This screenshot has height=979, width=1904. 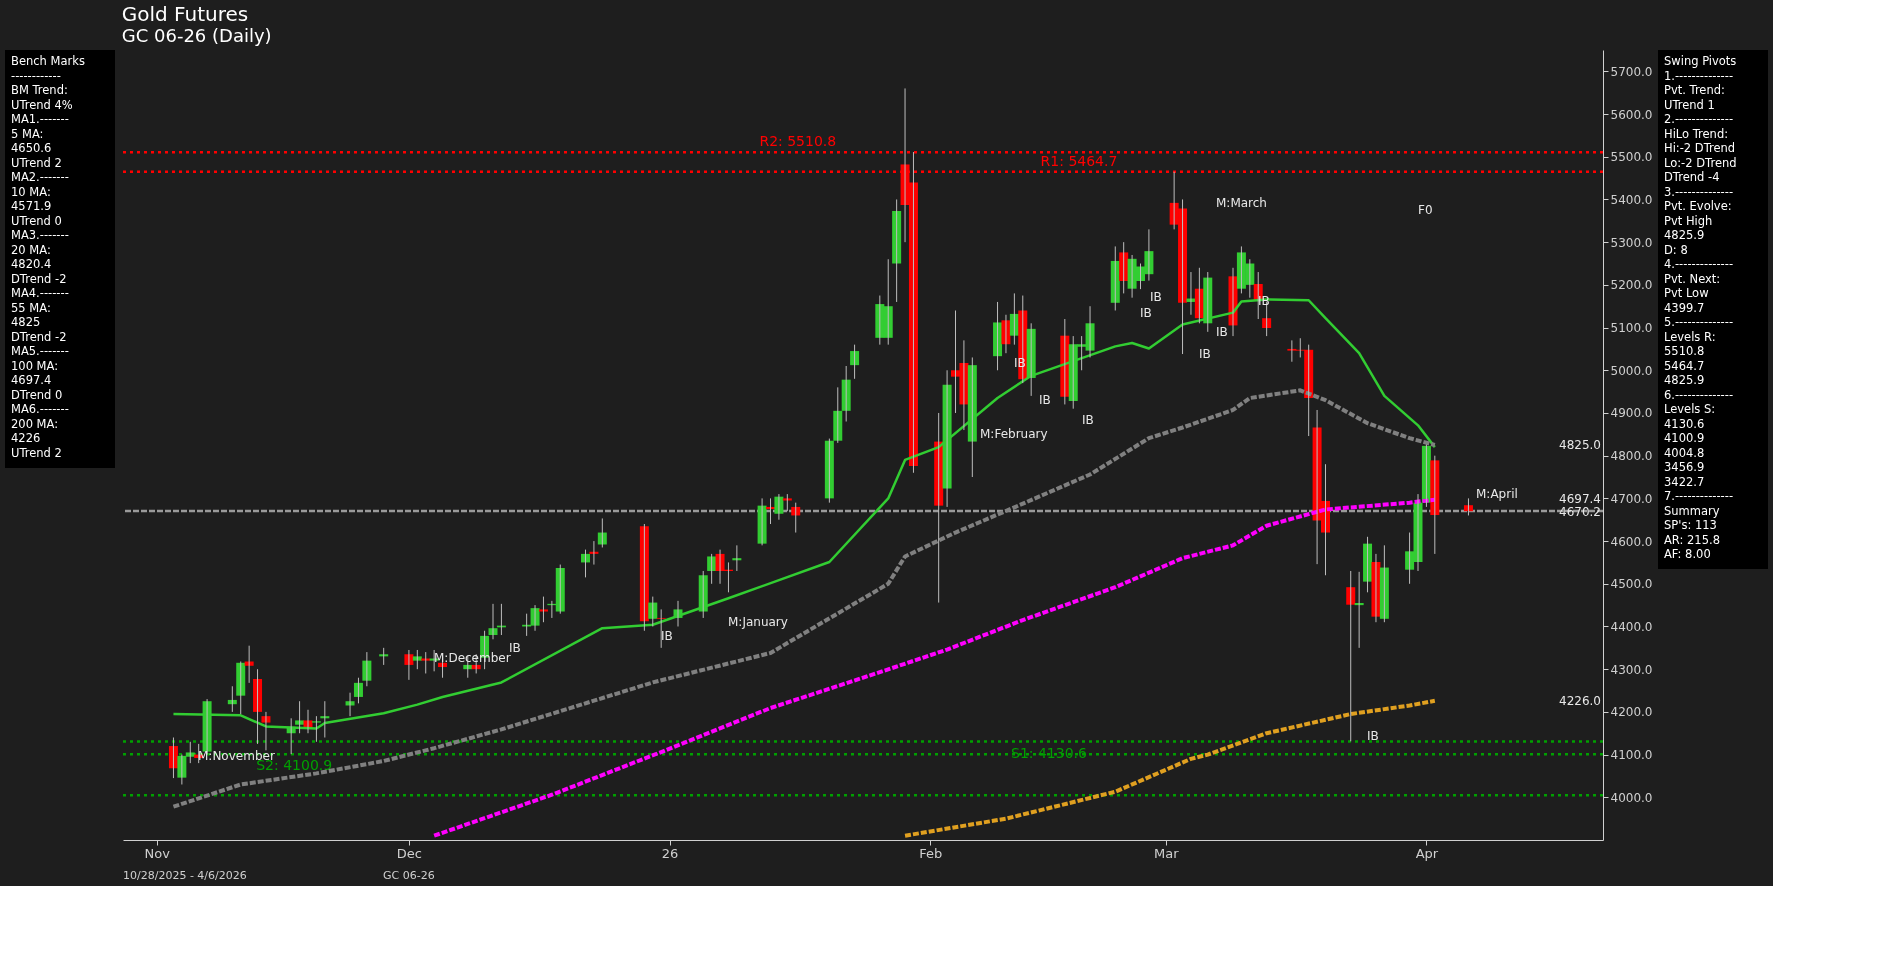 What do you see at coordinates (196, 35) in the screenshot?
I see `chart-subtitle: GC 06-26 (Daily)` at bounding box center [196, 35].